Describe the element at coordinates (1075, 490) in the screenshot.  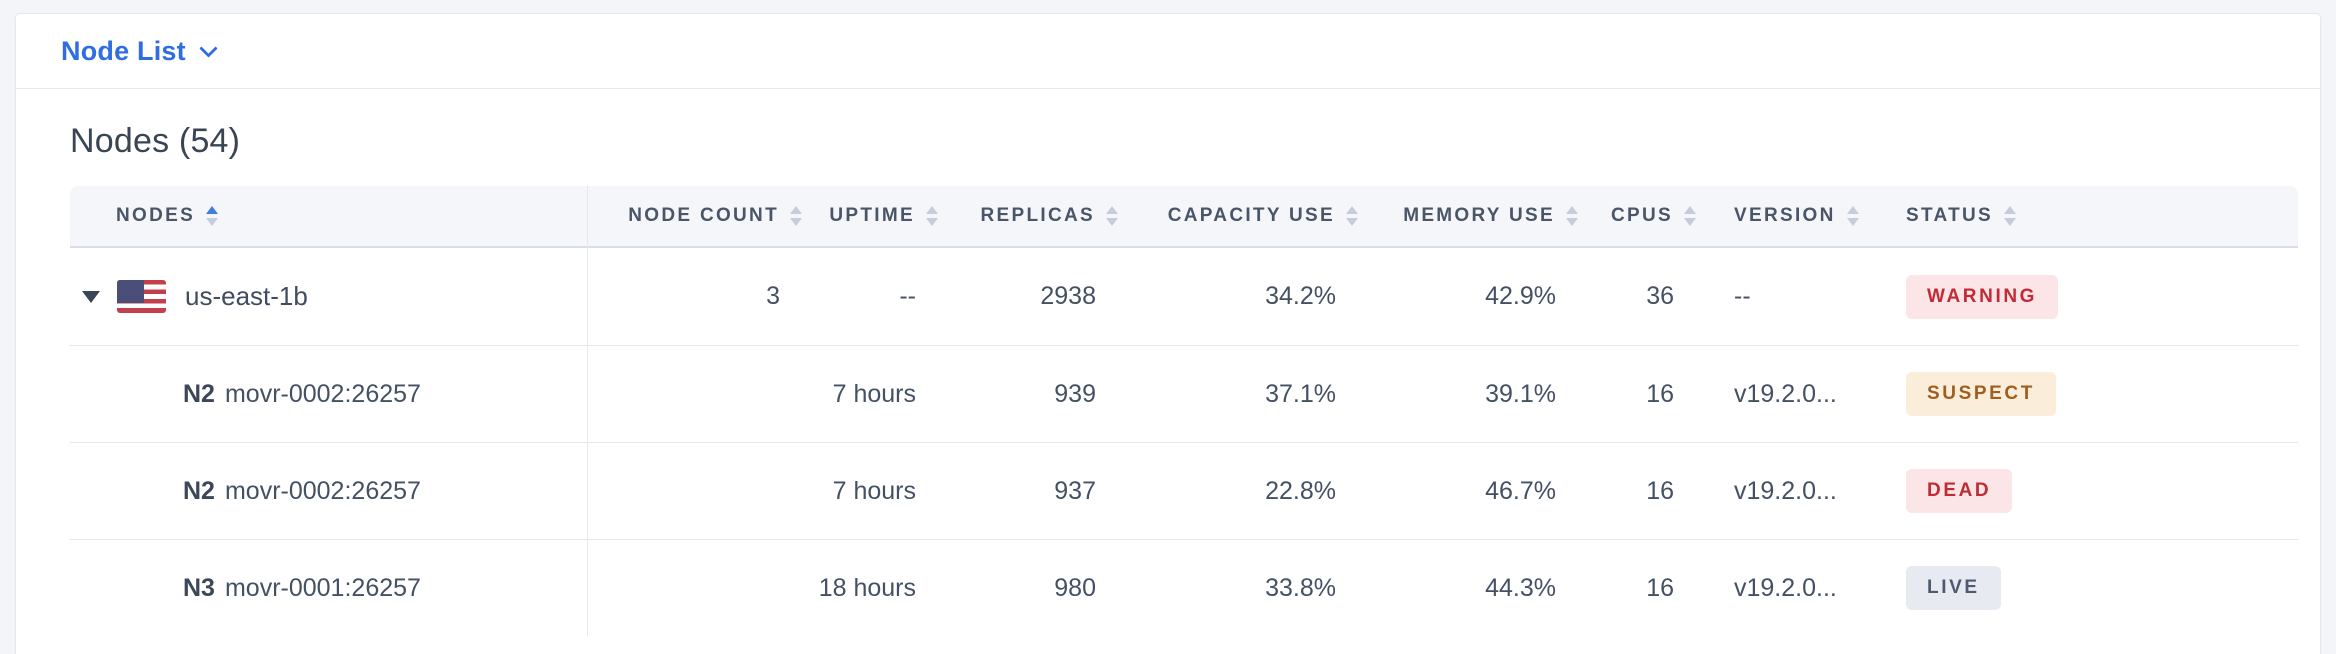
I see `replicas-cell: 937` at that location.